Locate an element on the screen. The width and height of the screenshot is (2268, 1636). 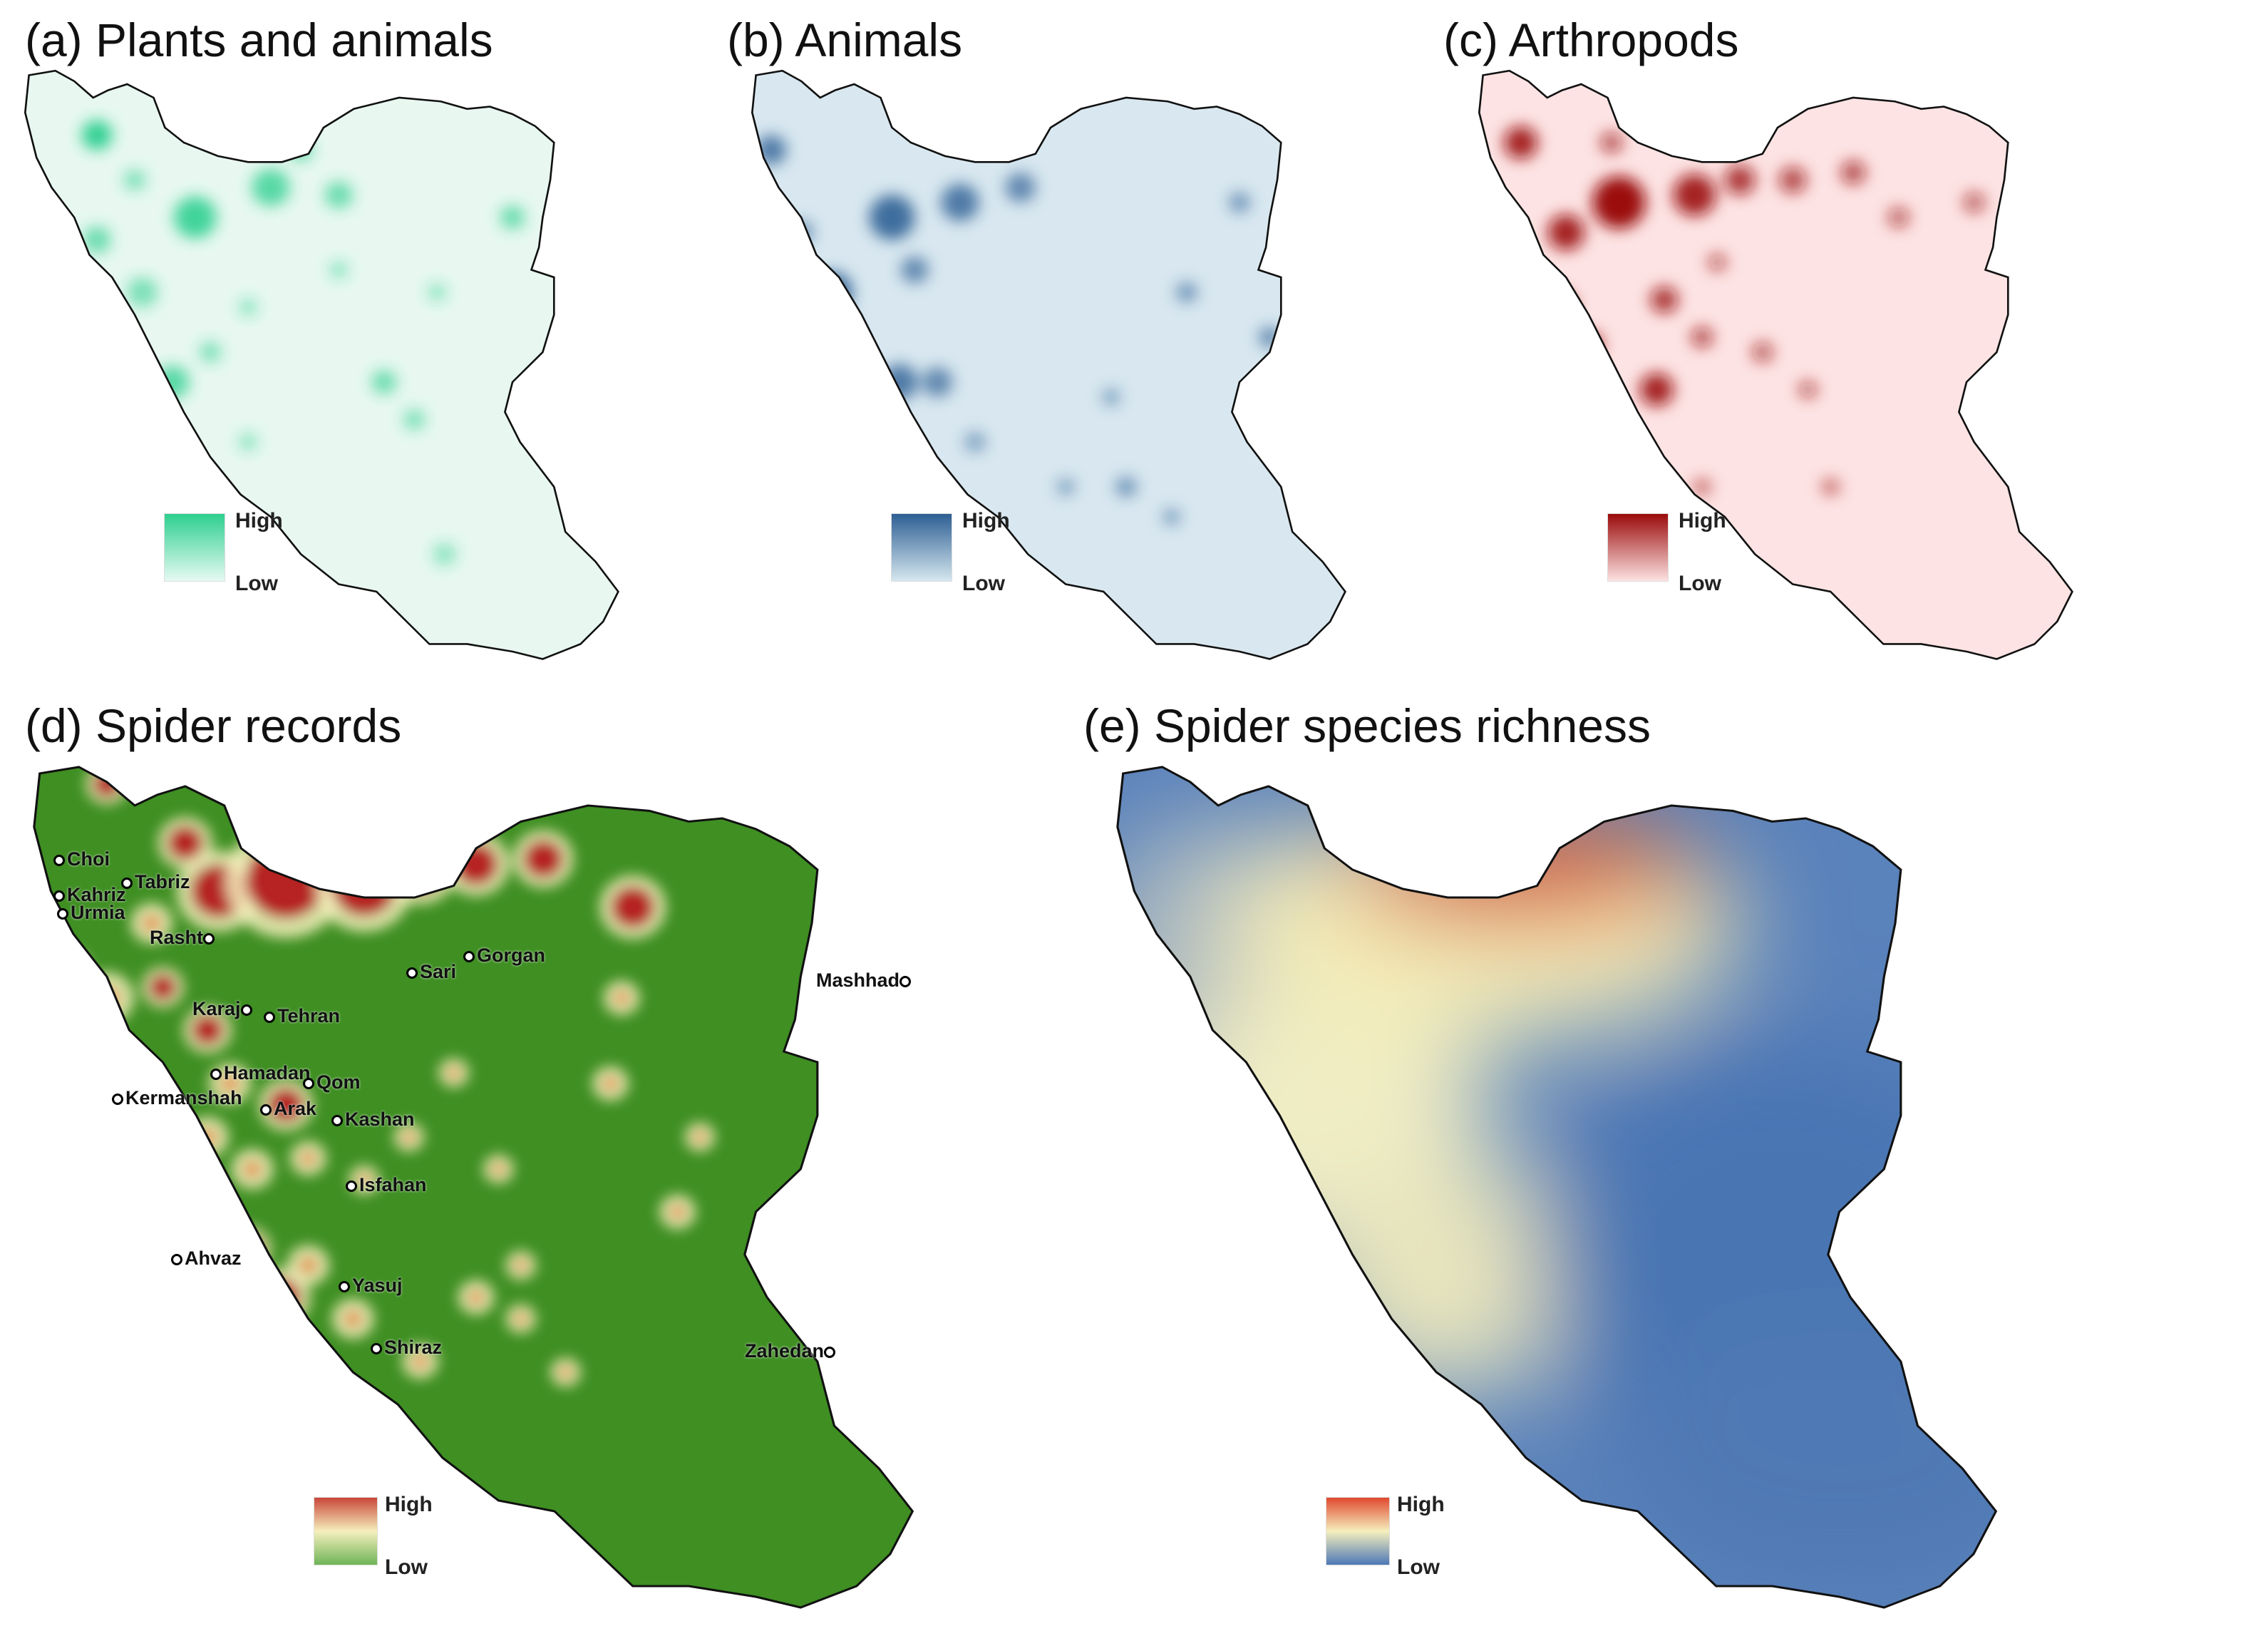
city-label-karaj: Karaj is located at coordinates (223, 1009).